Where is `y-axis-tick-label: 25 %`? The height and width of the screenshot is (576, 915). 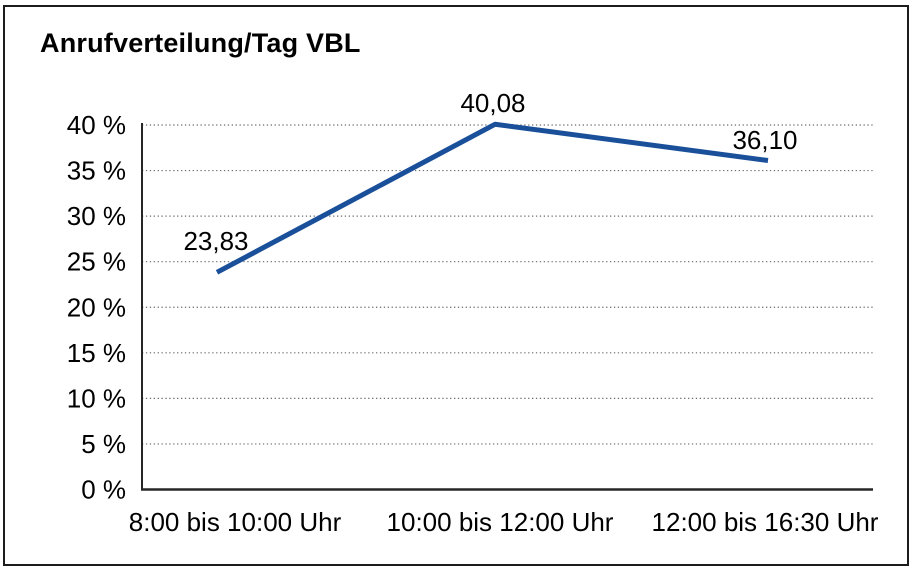 y-axis-tick-label: 25 % is located at coordinates (96, 262).